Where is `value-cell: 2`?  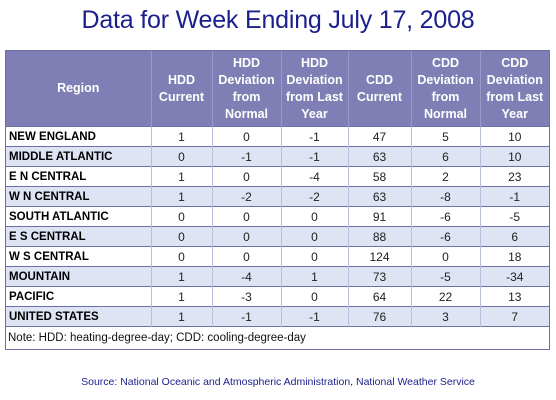
value-cell: 2 is located at coordinates (446, 176).